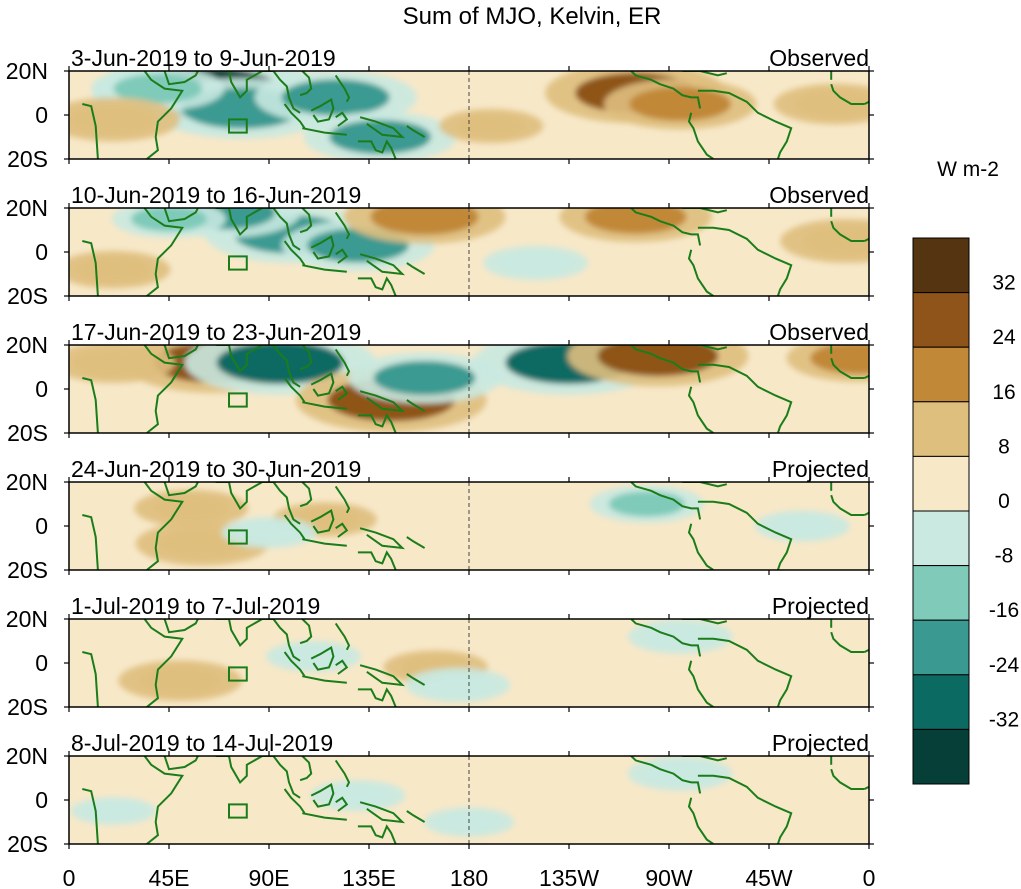  What do you see at coordinates (1004, 719) in the screenshot?
I see `colorbar-tick-label: -32` at bounding box center [1004, 719].